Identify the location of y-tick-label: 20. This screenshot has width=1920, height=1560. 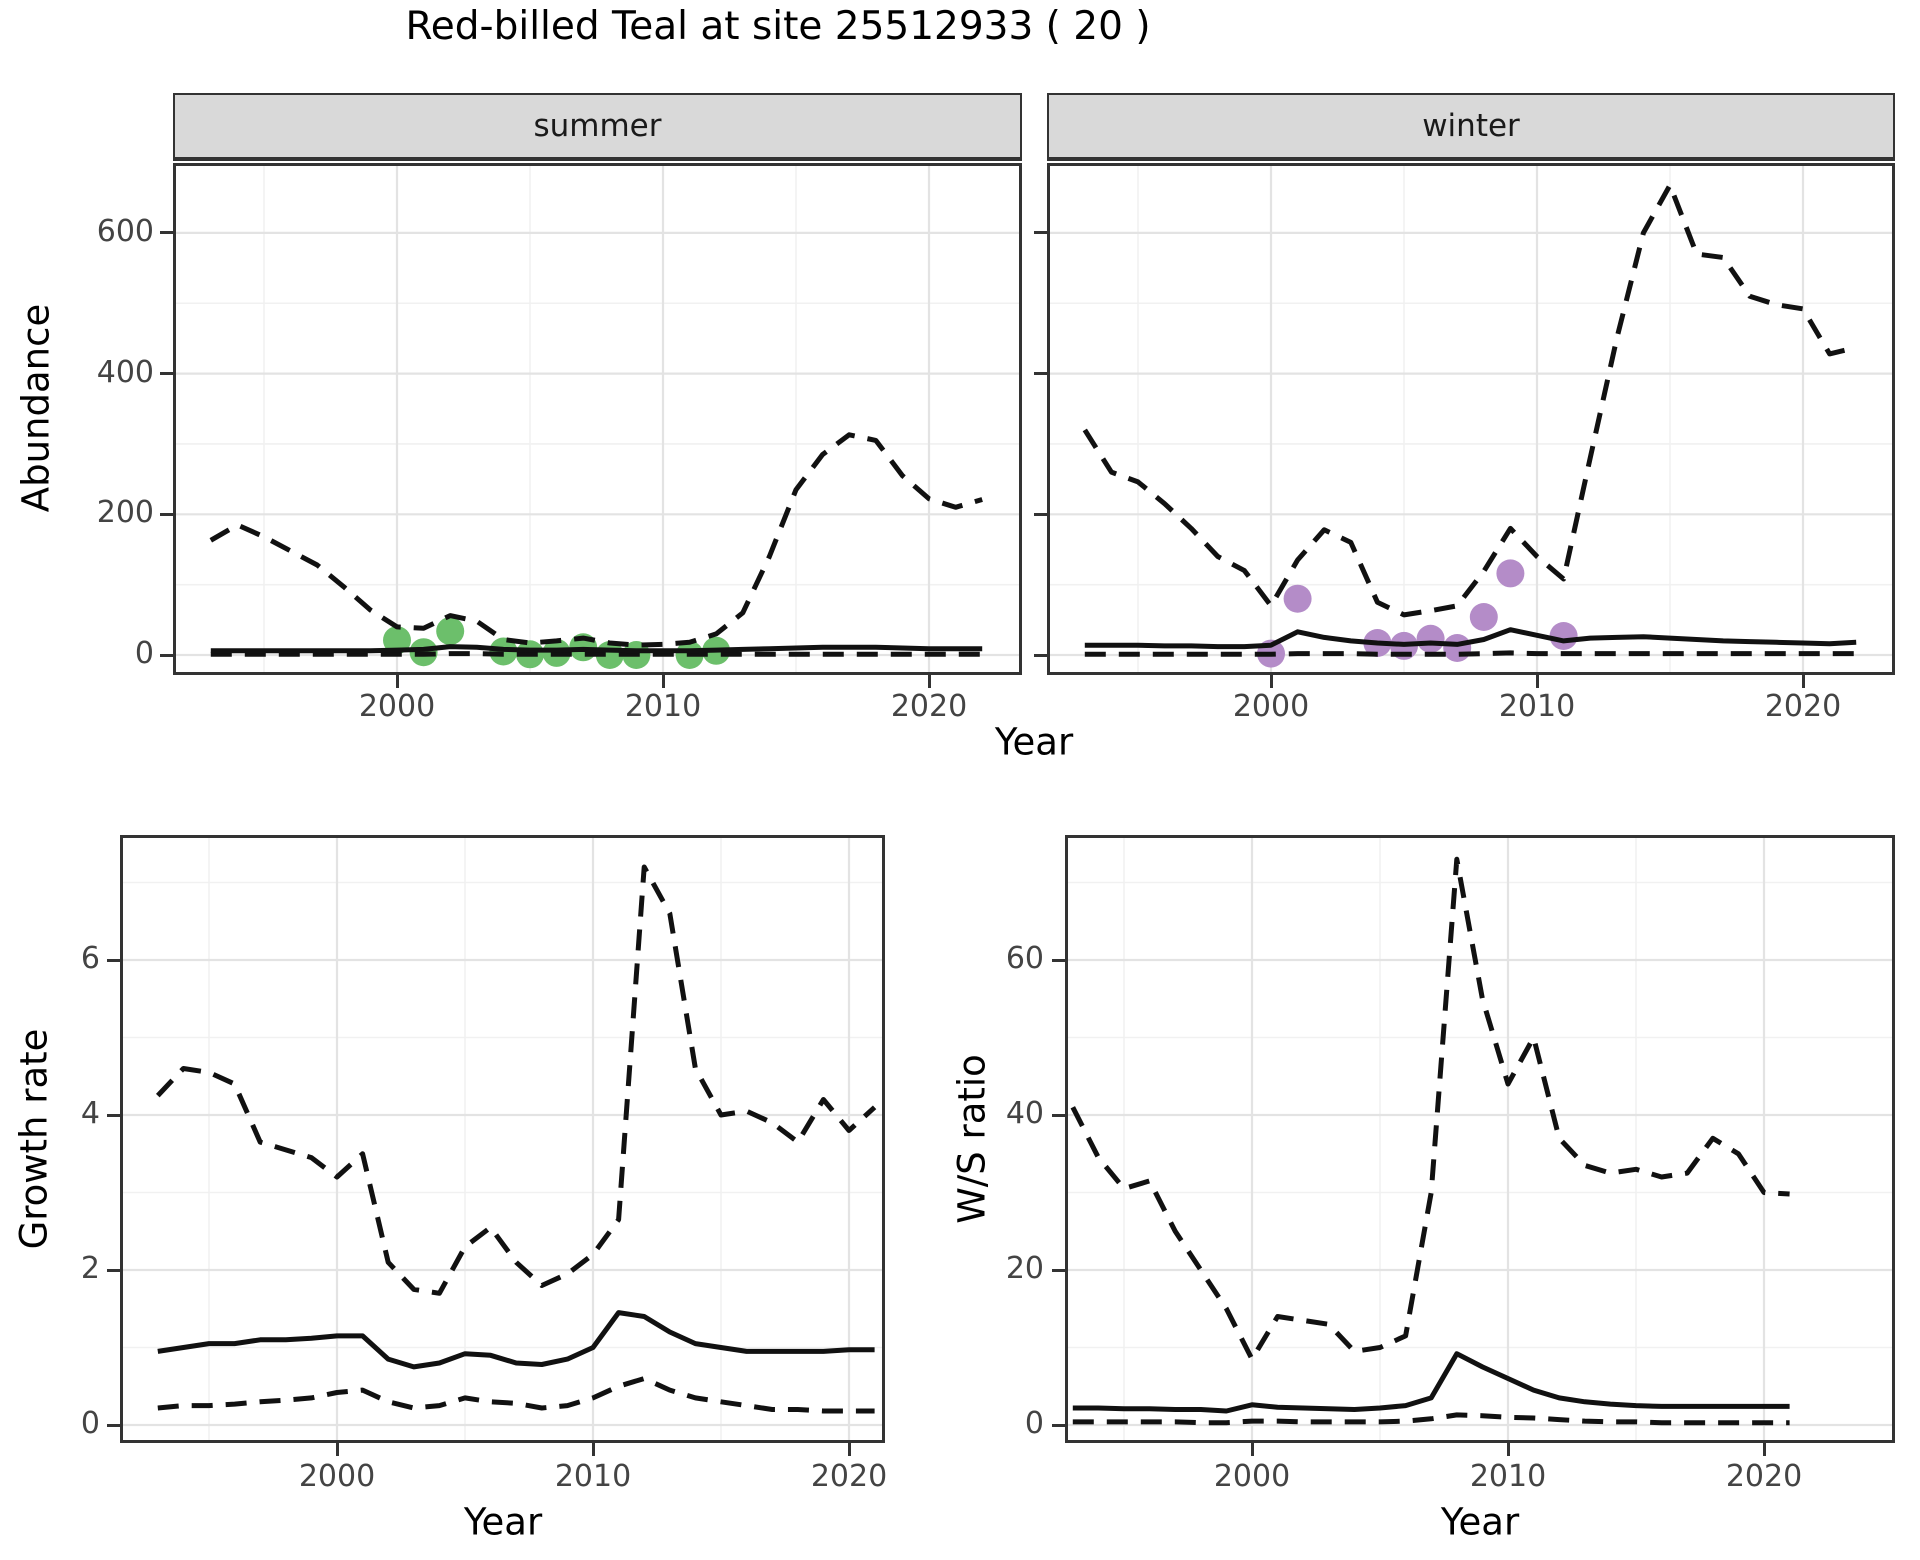
(1024, 1268).